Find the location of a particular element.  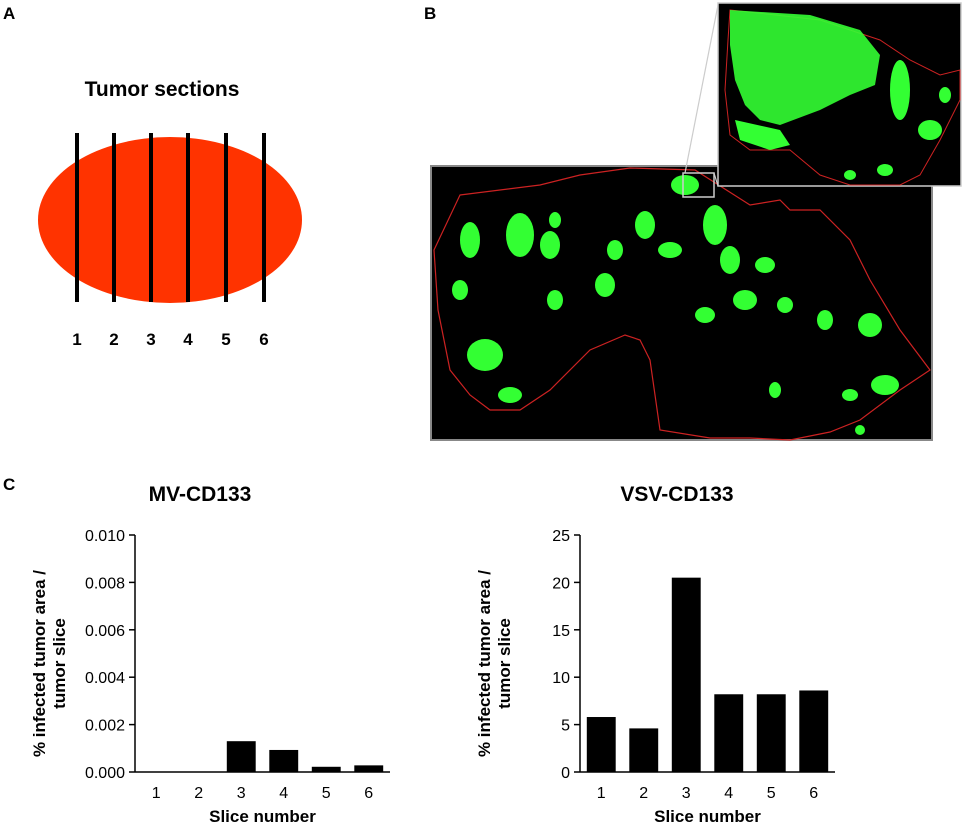

y-tick-label: 10 is located at coordinates (561, 678).